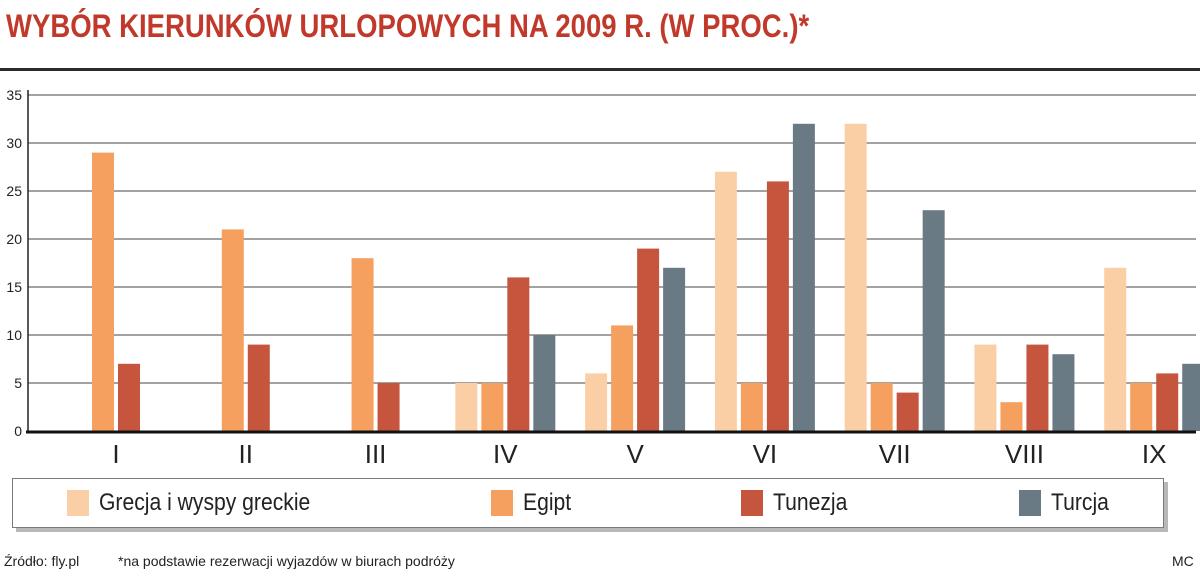  I want to click on x-tick-label: IV, so click(505, 454).